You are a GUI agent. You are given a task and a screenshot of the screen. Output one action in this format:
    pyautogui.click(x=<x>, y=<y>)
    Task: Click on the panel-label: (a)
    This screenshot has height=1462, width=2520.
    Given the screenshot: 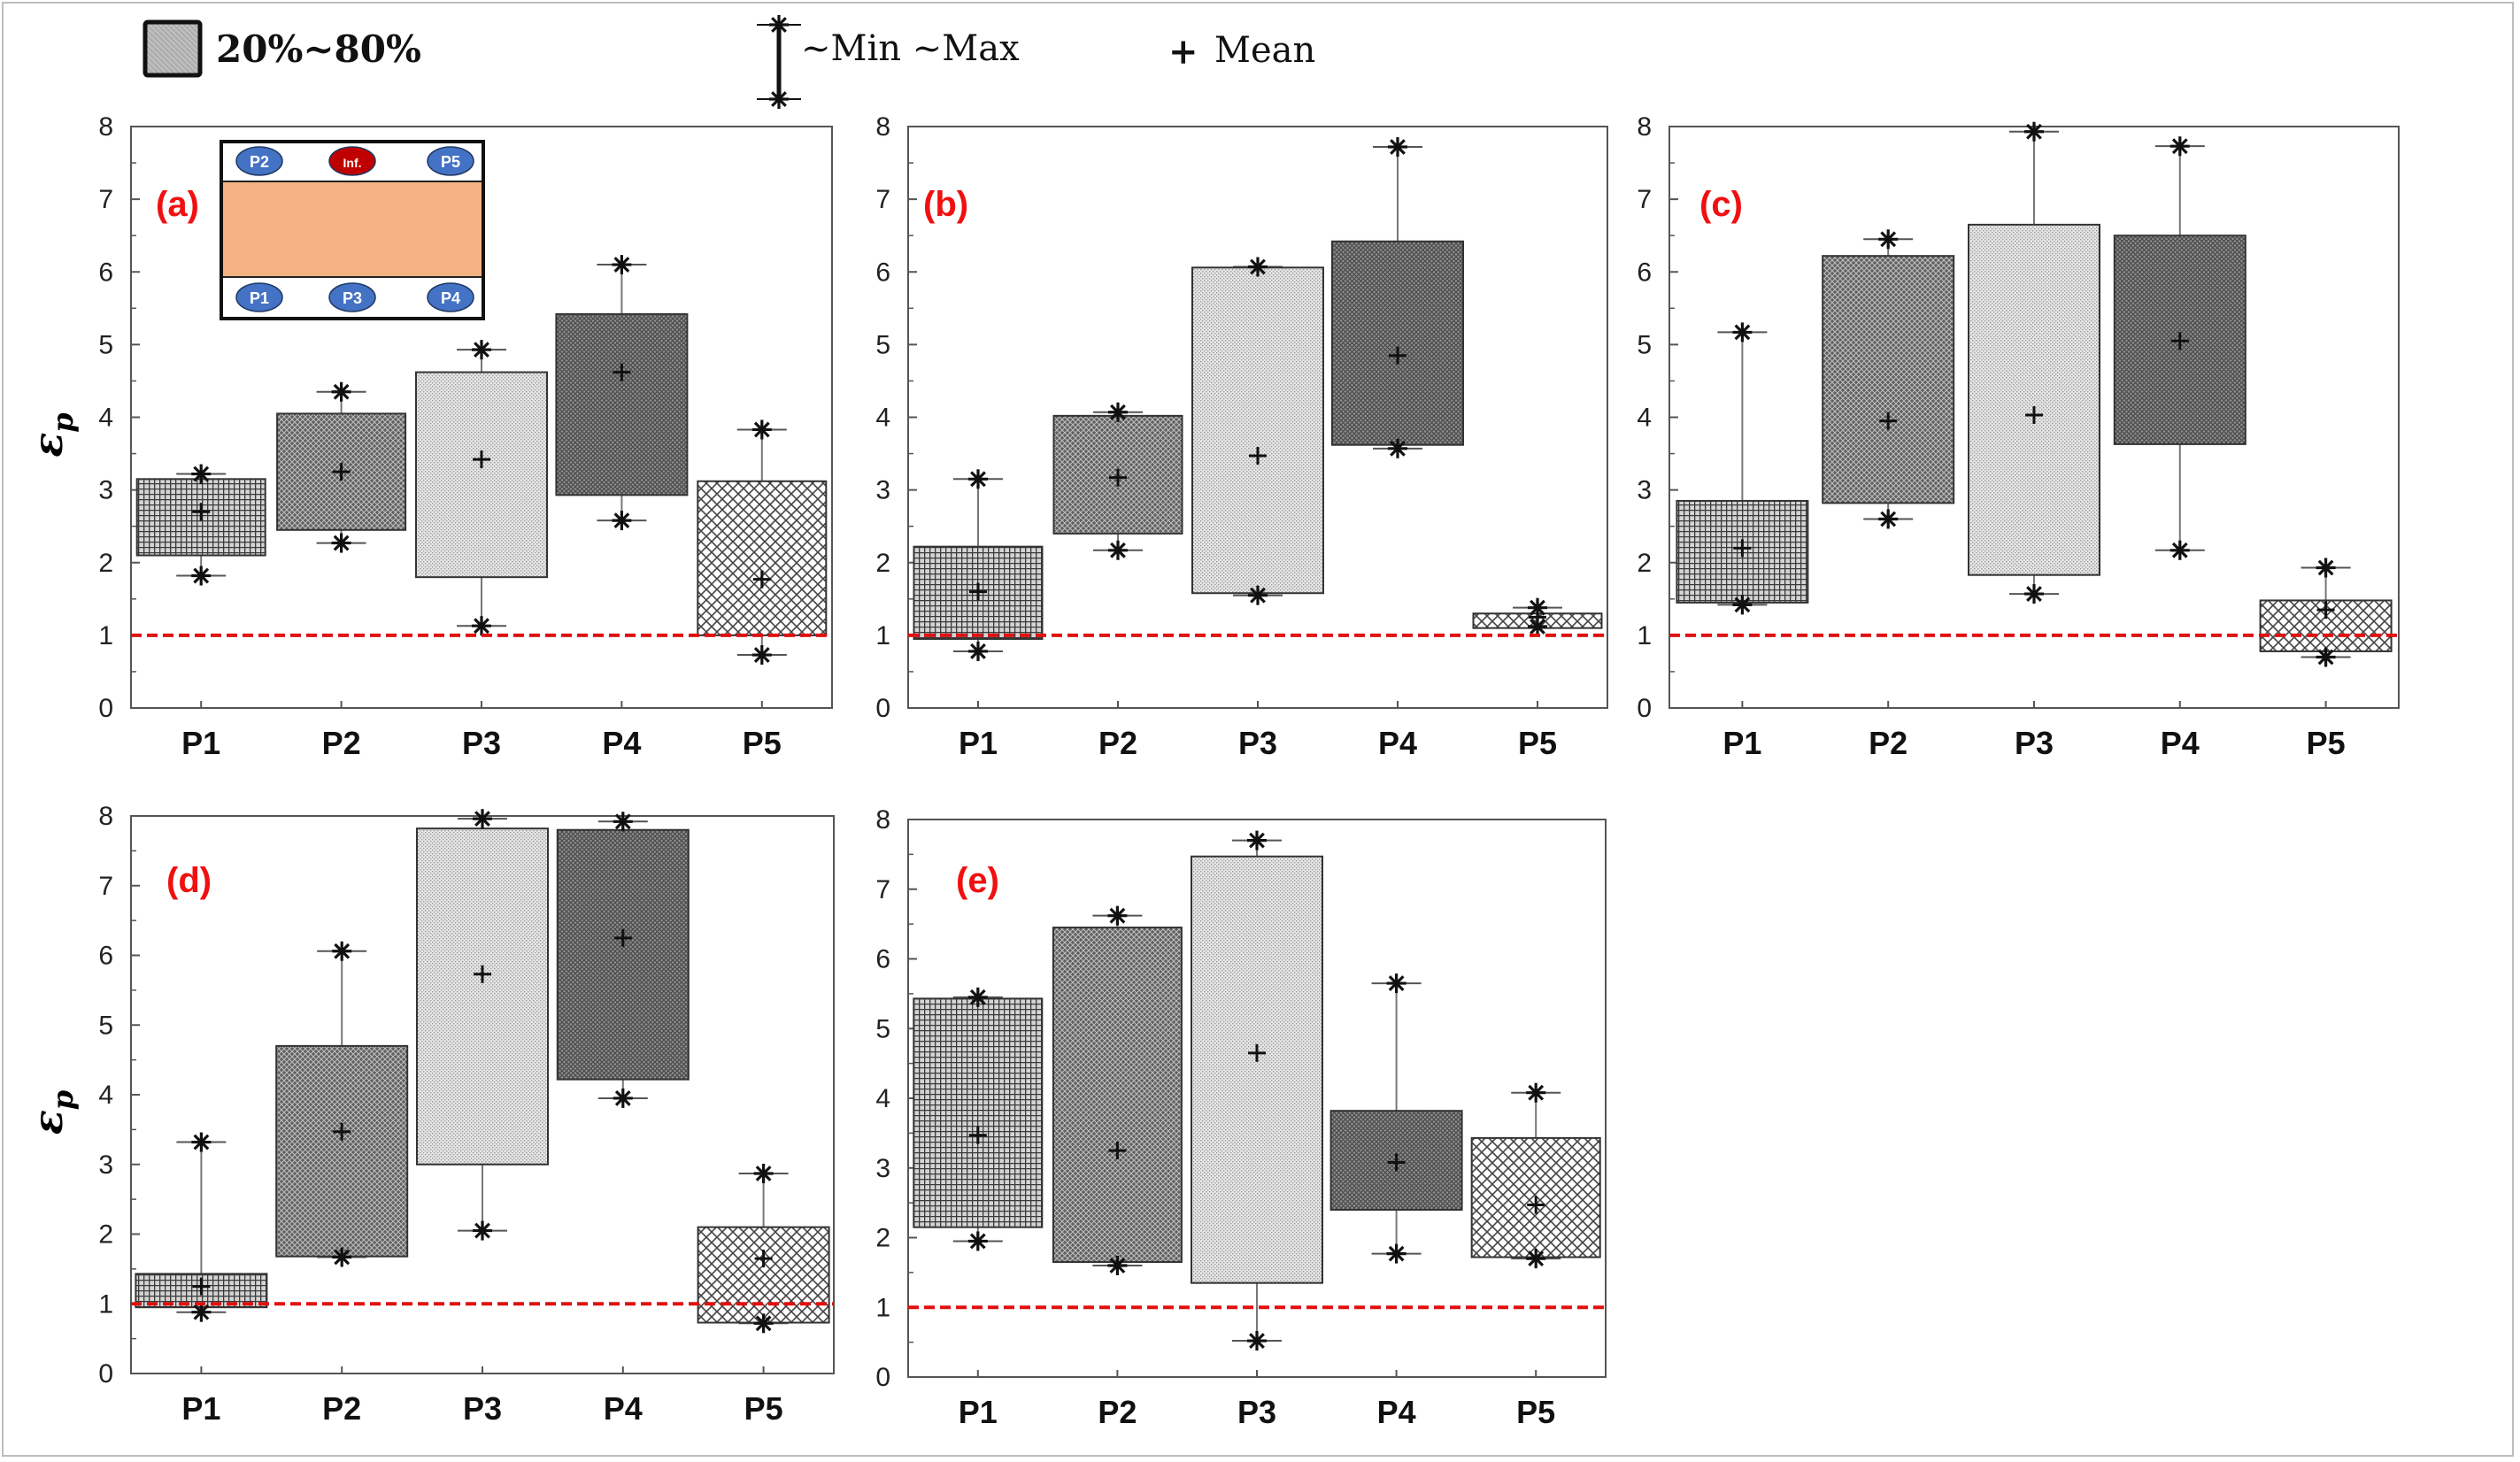 What is the action you would take?
    pyautogui.click(x=177, y=204)
    